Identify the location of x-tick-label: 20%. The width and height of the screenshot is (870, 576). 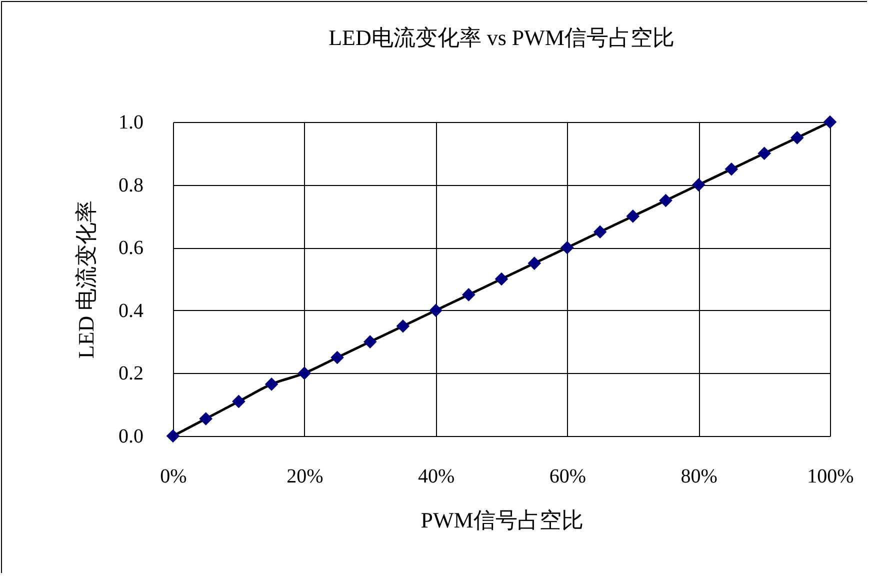
(305, 477).